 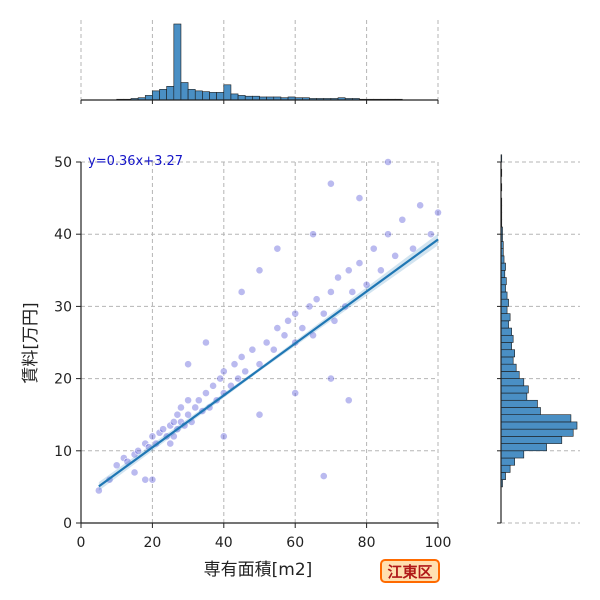 What do you see at coordinates (258, 570) in the screenshot?
I see `x-axis-title: 専有面積[m2]` at bounding box center [258, 570].